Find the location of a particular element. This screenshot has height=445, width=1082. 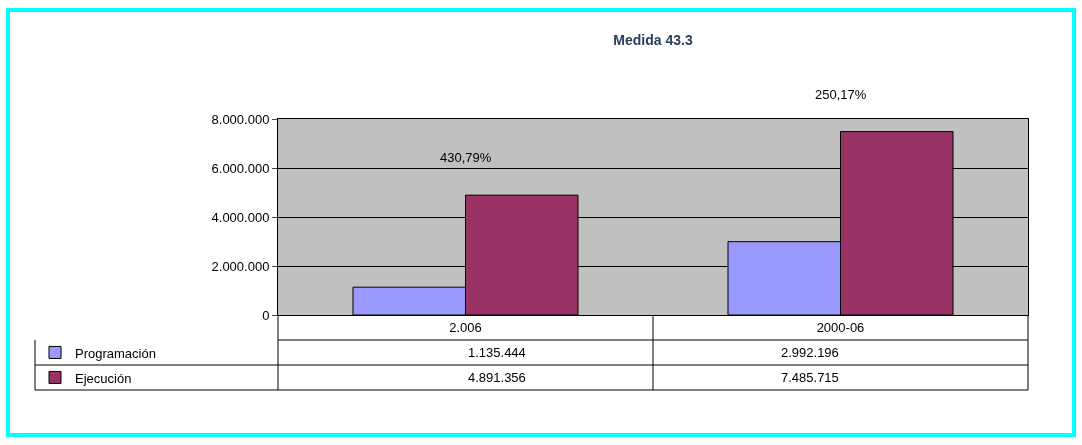

y-tick-label: 8.000.000 is located at coordinates (240, 119).